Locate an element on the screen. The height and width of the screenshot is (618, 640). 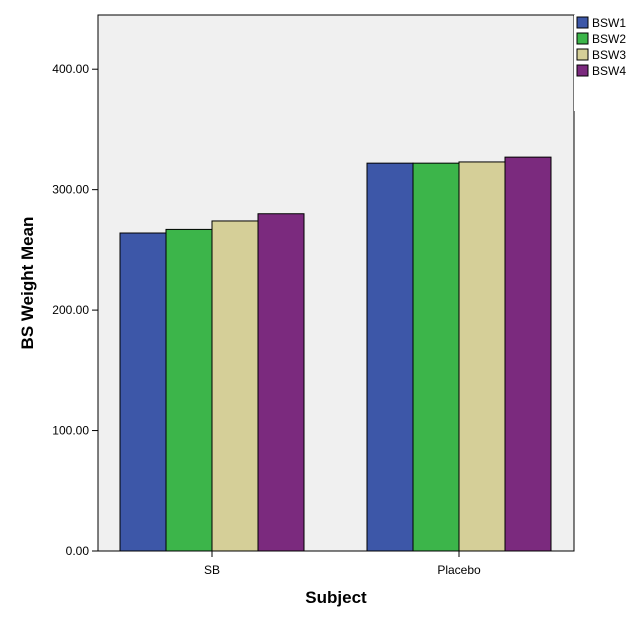
x-axis: SB Placebo is located at coordinates (342, 564).